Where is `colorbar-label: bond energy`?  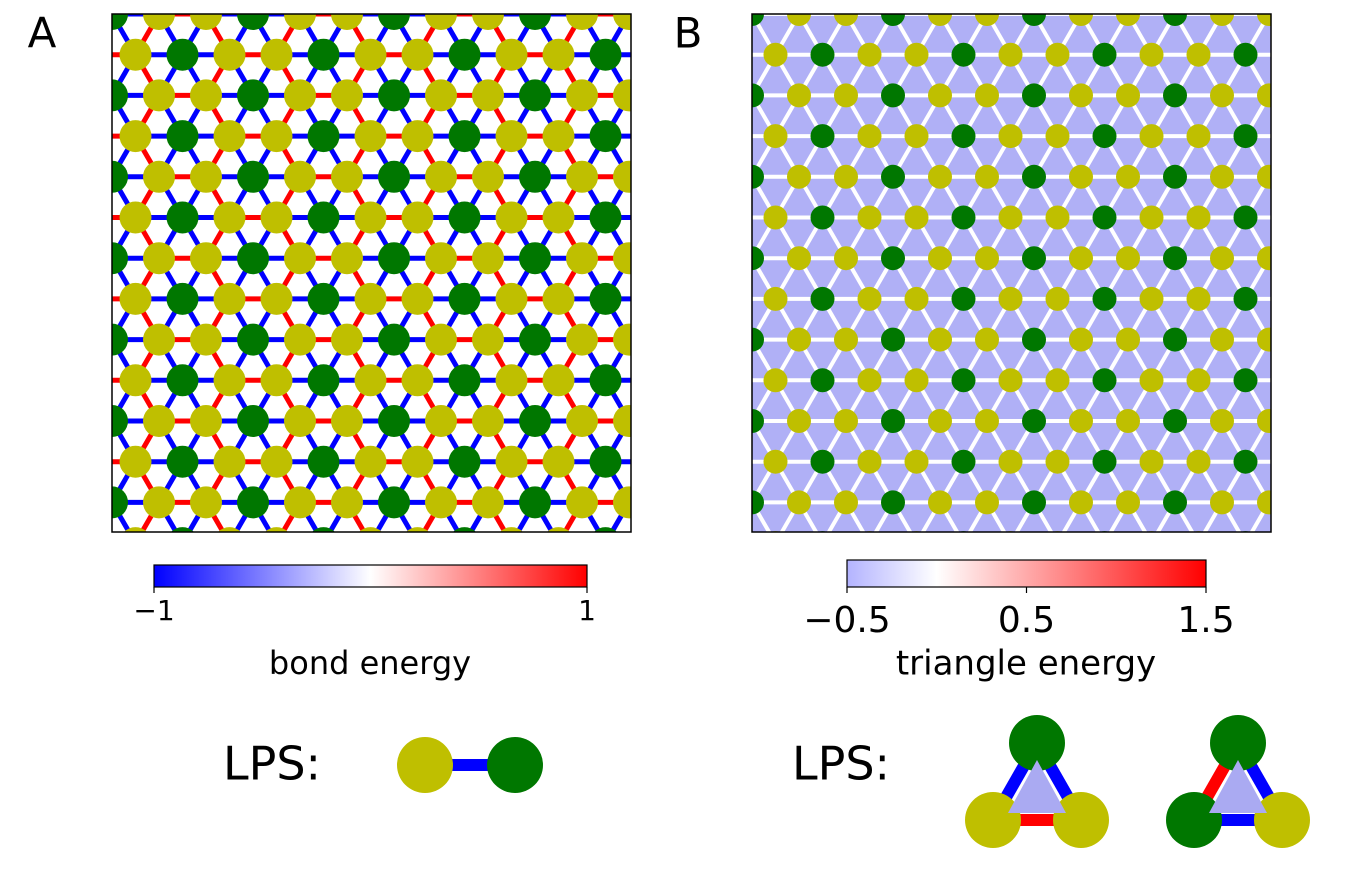
colorbar-label: bond energy is located at coordinates (370, 663).